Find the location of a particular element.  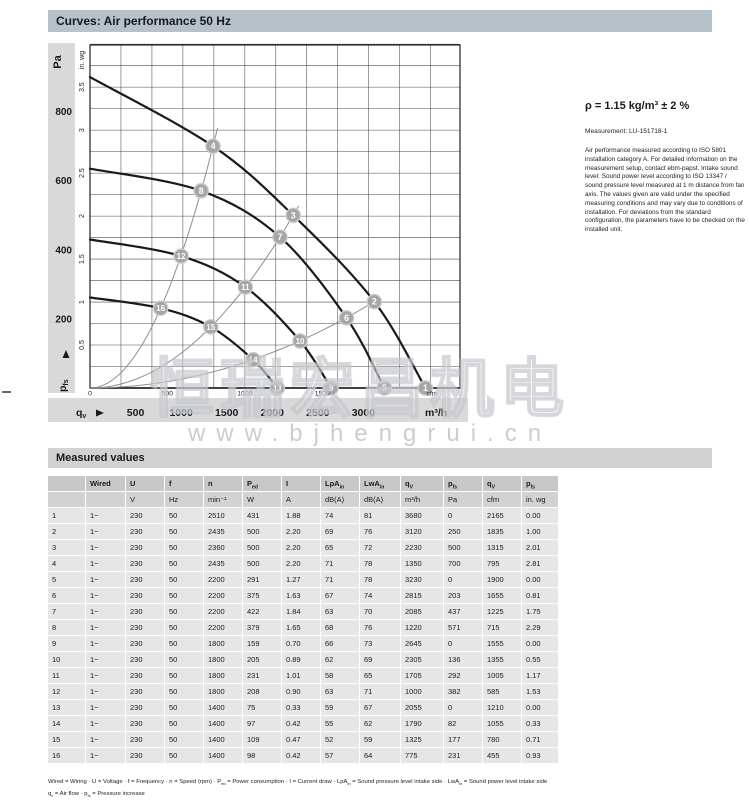

operating-point-marker: 7 is located at coordinates (280, 237).